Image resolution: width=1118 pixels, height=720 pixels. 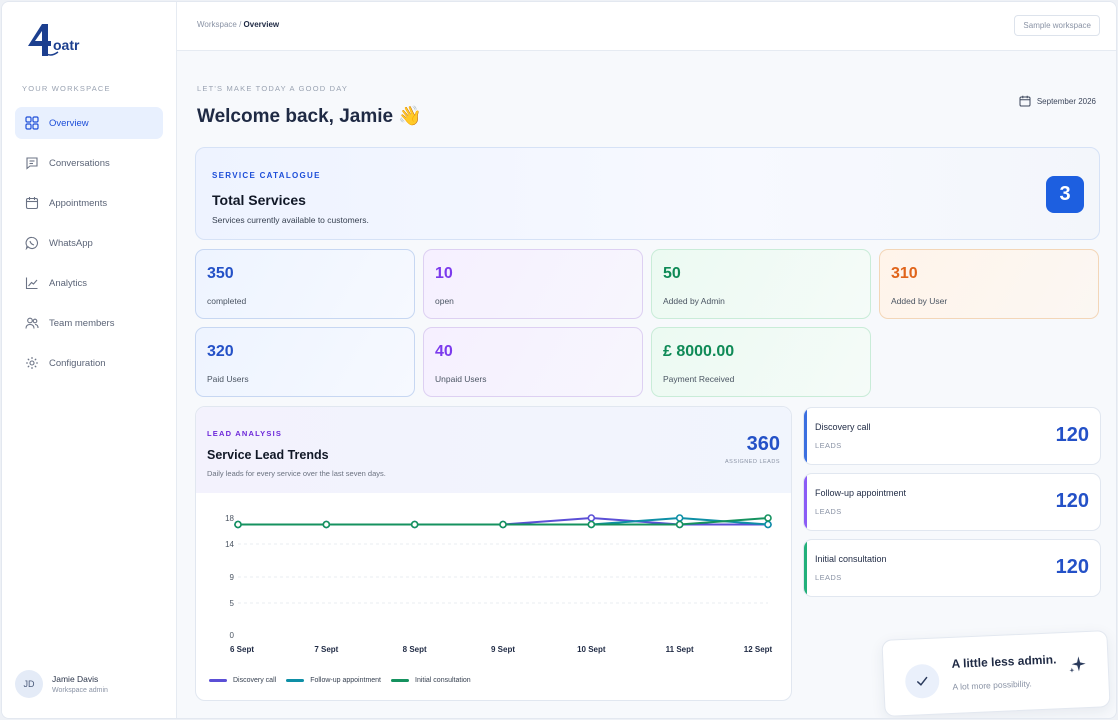 What do you see at coordinates (758, 649) in the screenshot?
I see `x-tick-label: 12 Sept` at bounding box center [758, 649].